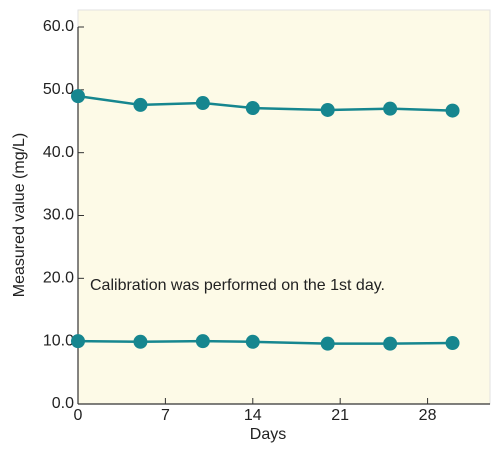 This screenshot has width=497, height=460. Describe the element at coordinates (78, 415) in the screenshot. I see `x-tick-label: 0` at that location.